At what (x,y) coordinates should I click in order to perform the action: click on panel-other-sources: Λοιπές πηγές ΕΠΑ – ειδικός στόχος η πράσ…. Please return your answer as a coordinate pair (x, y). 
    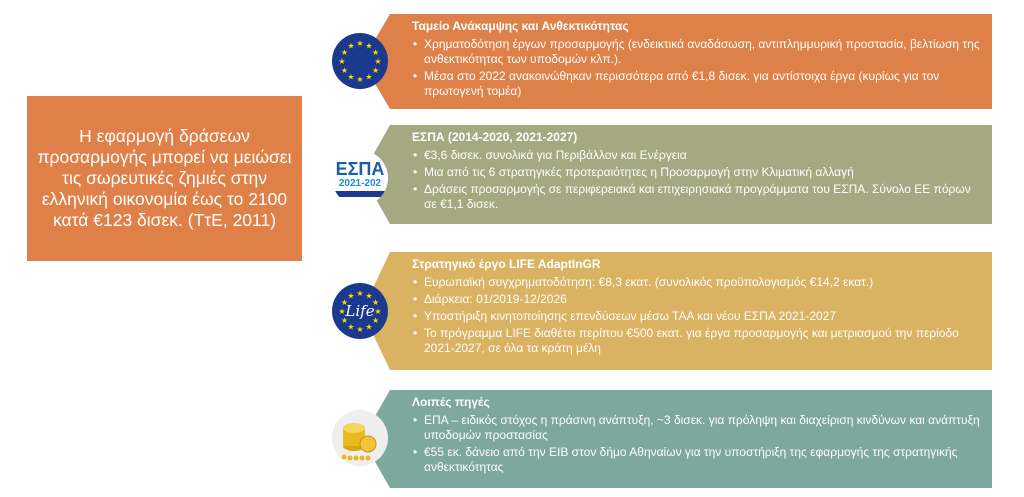
    Looking at the image, I should click on (677, 439).